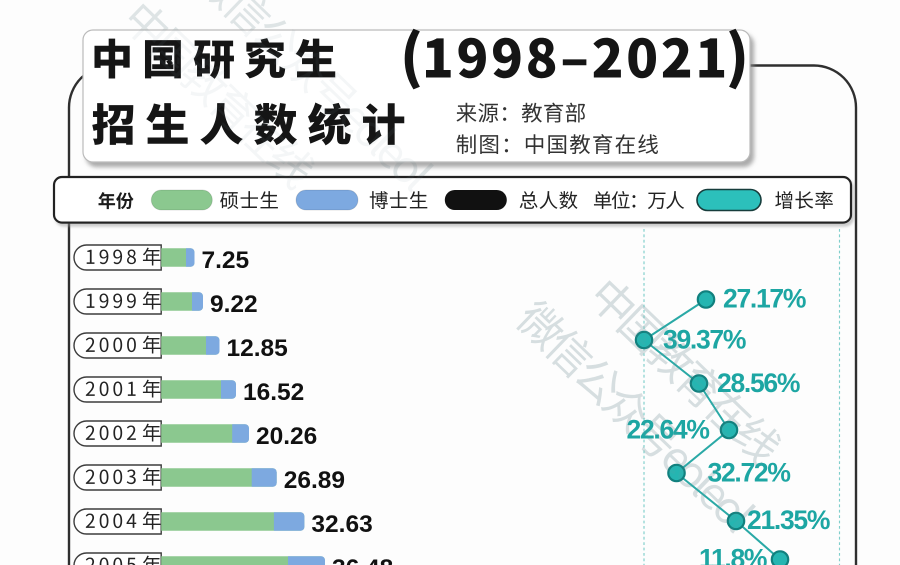 Image resolution: width=900 pixels, height=565 pixels. Describe the element at coordinates (234, 304) in the screenshot. I see `svg-text: 9.22` at that location.